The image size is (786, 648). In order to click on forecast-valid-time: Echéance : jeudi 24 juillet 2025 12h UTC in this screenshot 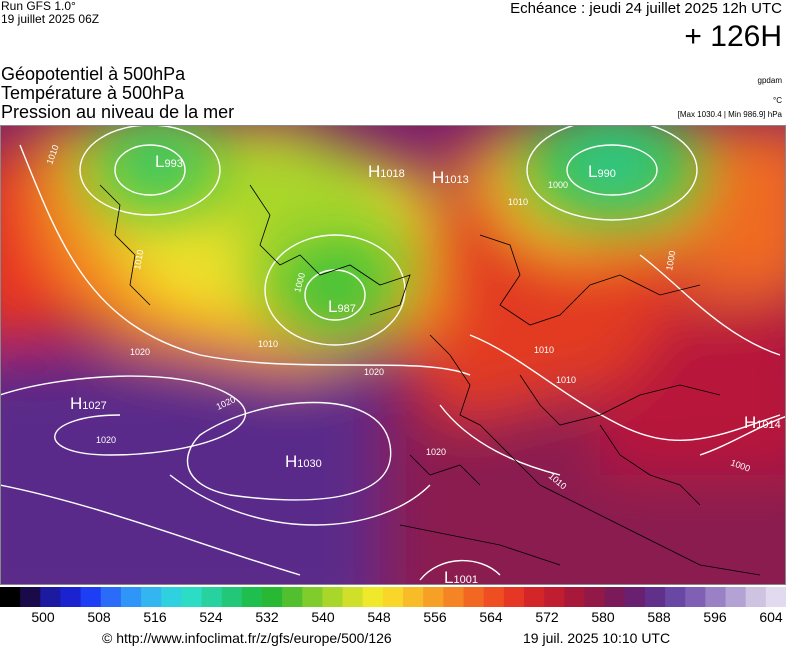, I will do `click(646, 8)`.